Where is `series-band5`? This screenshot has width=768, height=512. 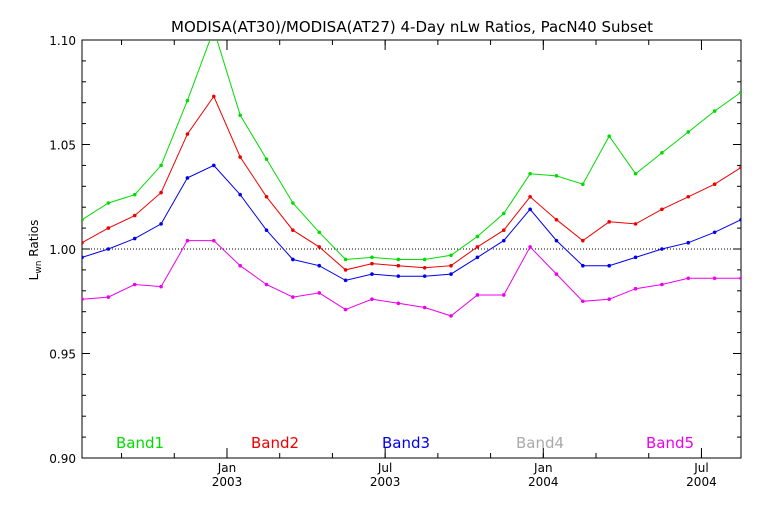 series-band5 is located at coordinates (411, 278).